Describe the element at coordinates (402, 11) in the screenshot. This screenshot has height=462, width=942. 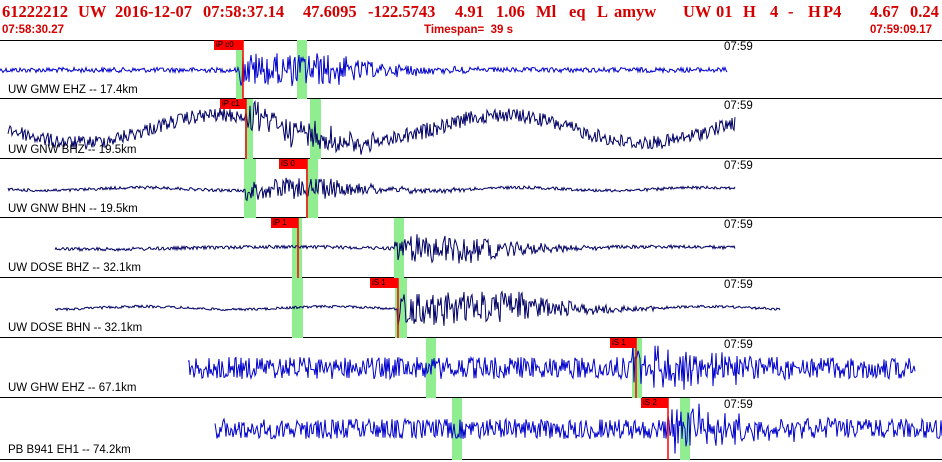
I see `longitude: -122.5743` at that location.